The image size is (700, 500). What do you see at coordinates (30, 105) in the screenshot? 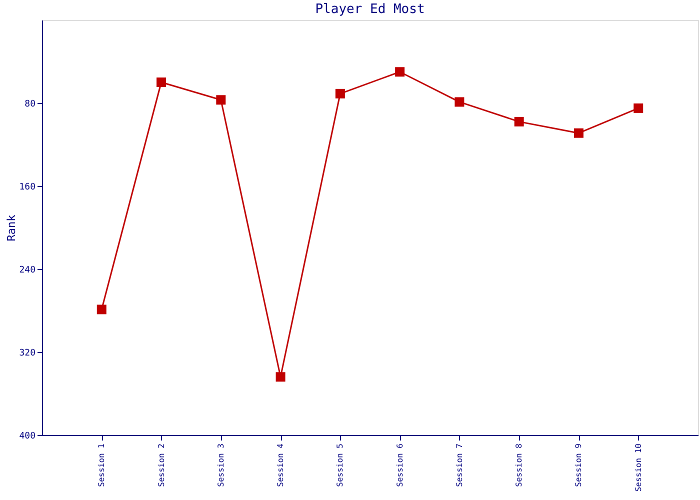
I see `y-tick-label: 80` at bounding box center [30, 105].